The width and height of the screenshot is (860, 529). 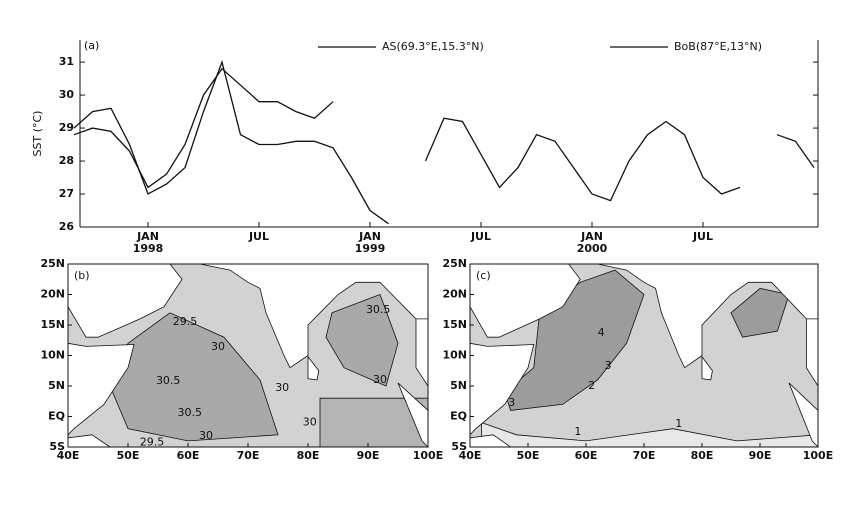 I want to click on panel-label: (b), so click(x=82, y=275).